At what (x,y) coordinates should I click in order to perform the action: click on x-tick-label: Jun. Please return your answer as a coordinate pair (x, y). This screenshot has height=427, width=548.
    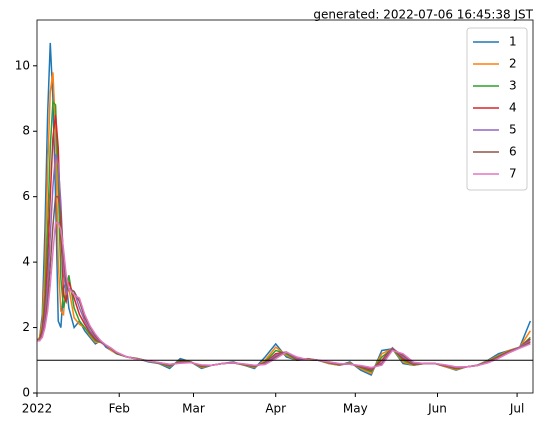
    Looking at the image, I should click on (437, 409).